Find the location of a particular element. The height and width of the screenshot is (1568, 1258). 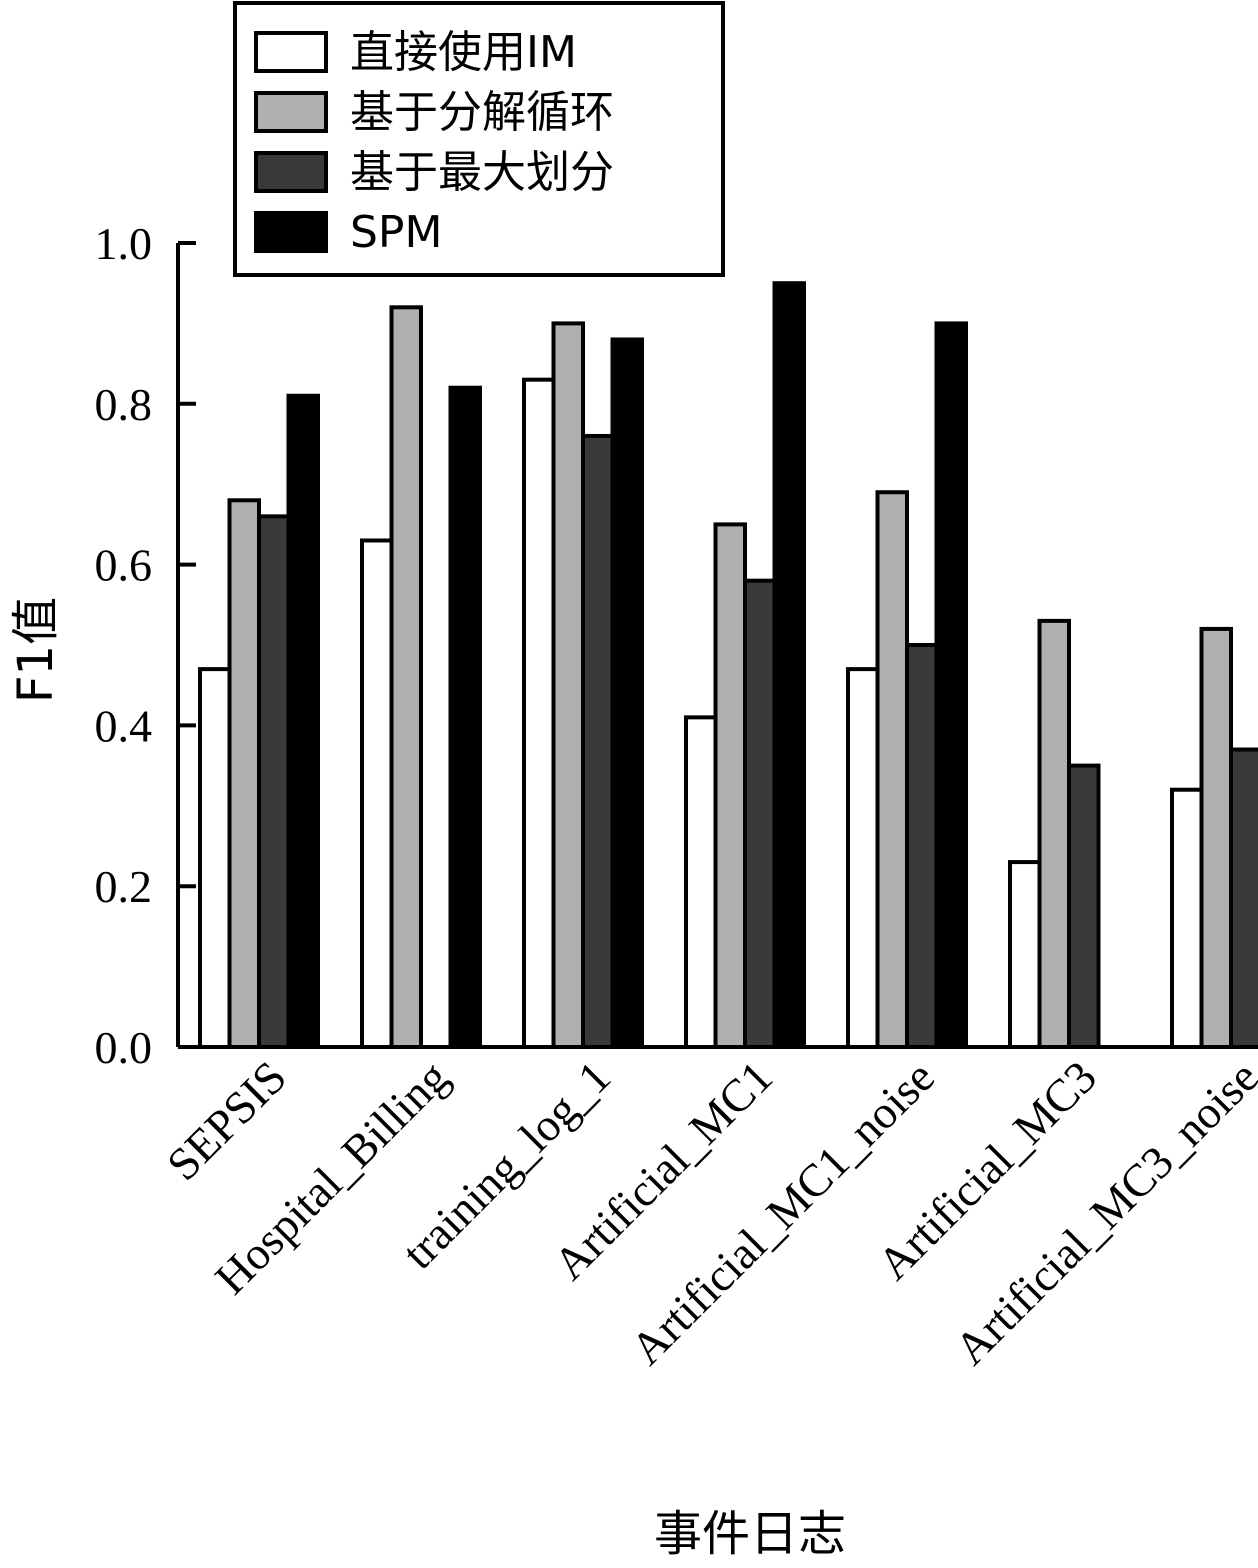

x-category-label: Artificial_MC1_noise is located at coordinates (782, 1212).